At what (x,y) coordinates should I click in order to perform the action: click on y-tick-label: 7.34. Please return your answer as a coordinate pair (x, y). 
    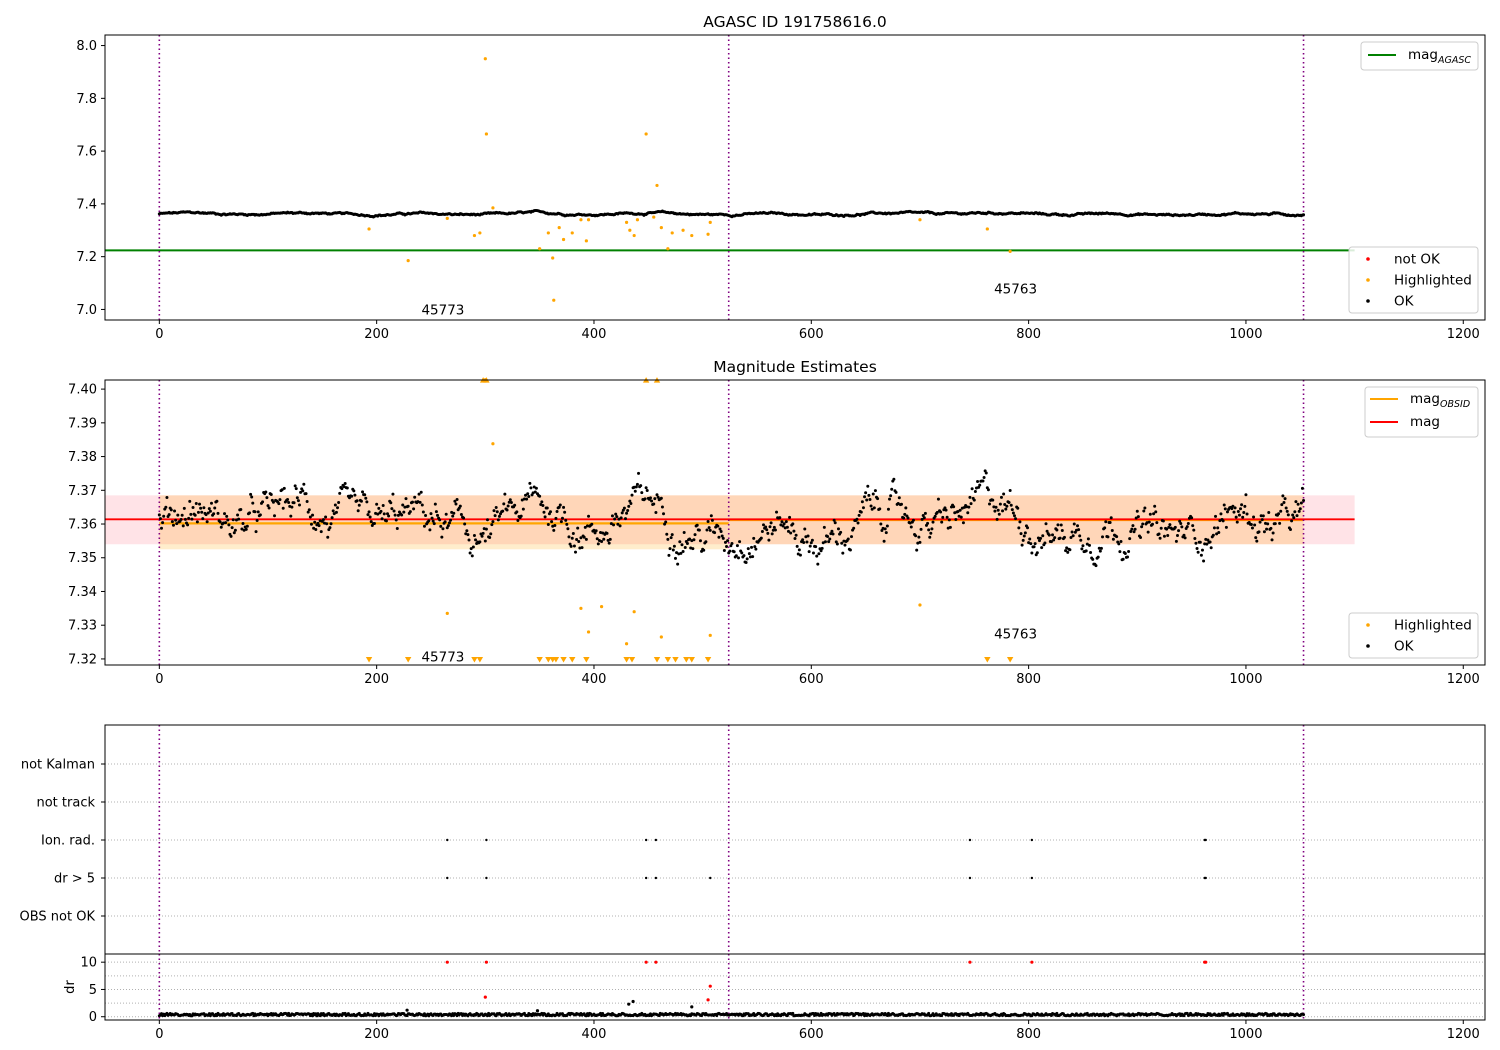
    Looking at the image, I should click on (82, 592).